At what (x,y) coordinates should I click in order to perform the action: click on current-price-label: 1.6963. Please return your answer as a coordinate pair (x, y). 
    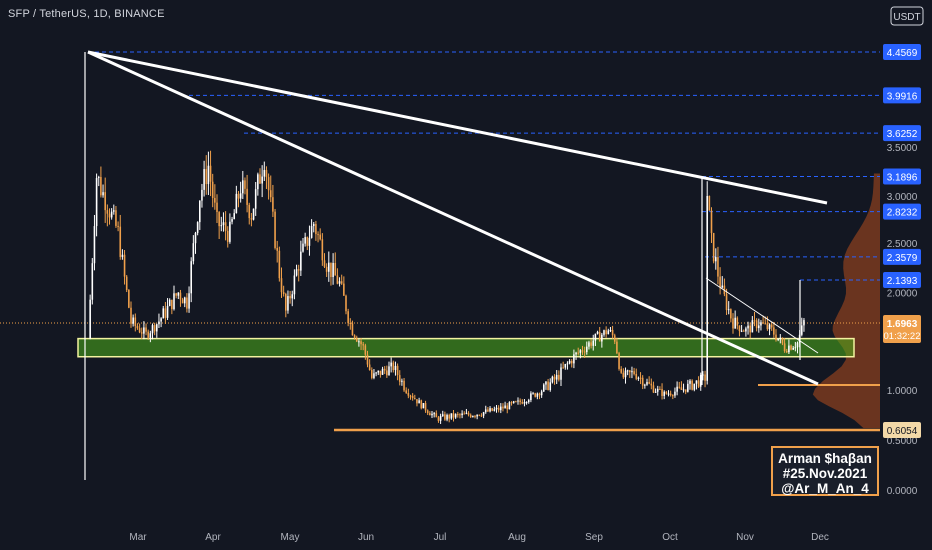
    Looking at the image, I should click on (902, 324).